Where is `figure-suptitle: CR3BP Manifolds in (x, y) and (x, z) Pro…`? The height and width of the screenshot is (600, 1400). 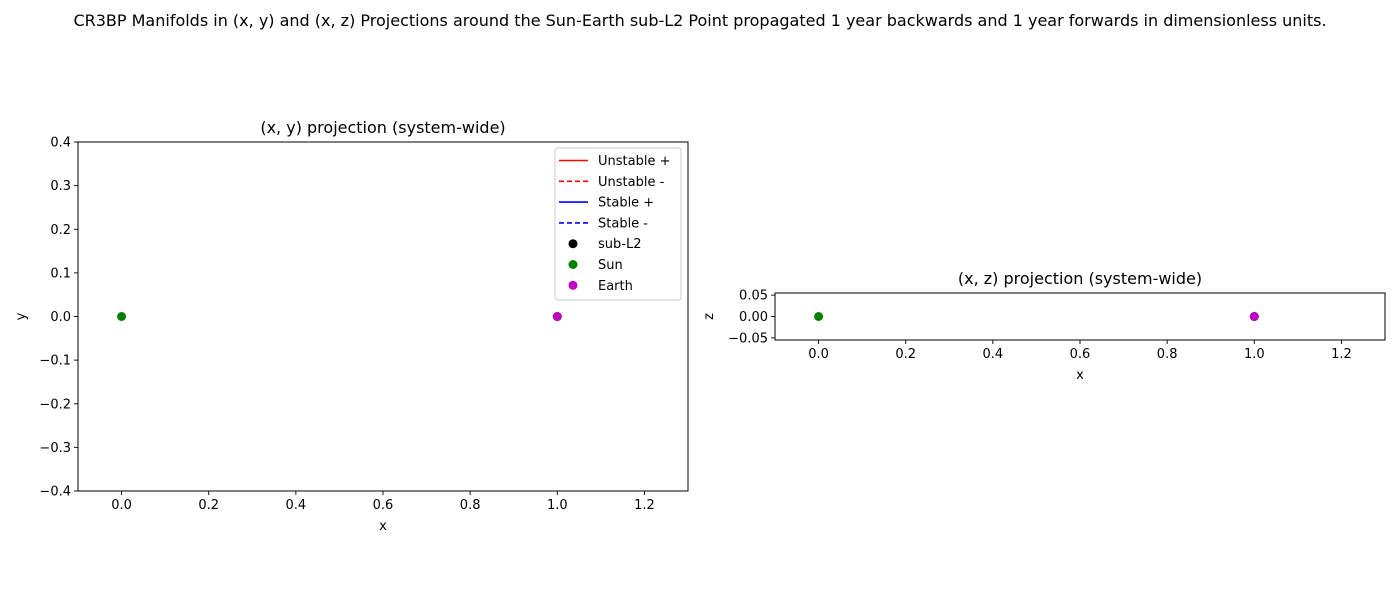 figure-suptitle: CR3BP Manifolds in (x, y) and (x, z) Pro… is located at coordinates (699, 20).